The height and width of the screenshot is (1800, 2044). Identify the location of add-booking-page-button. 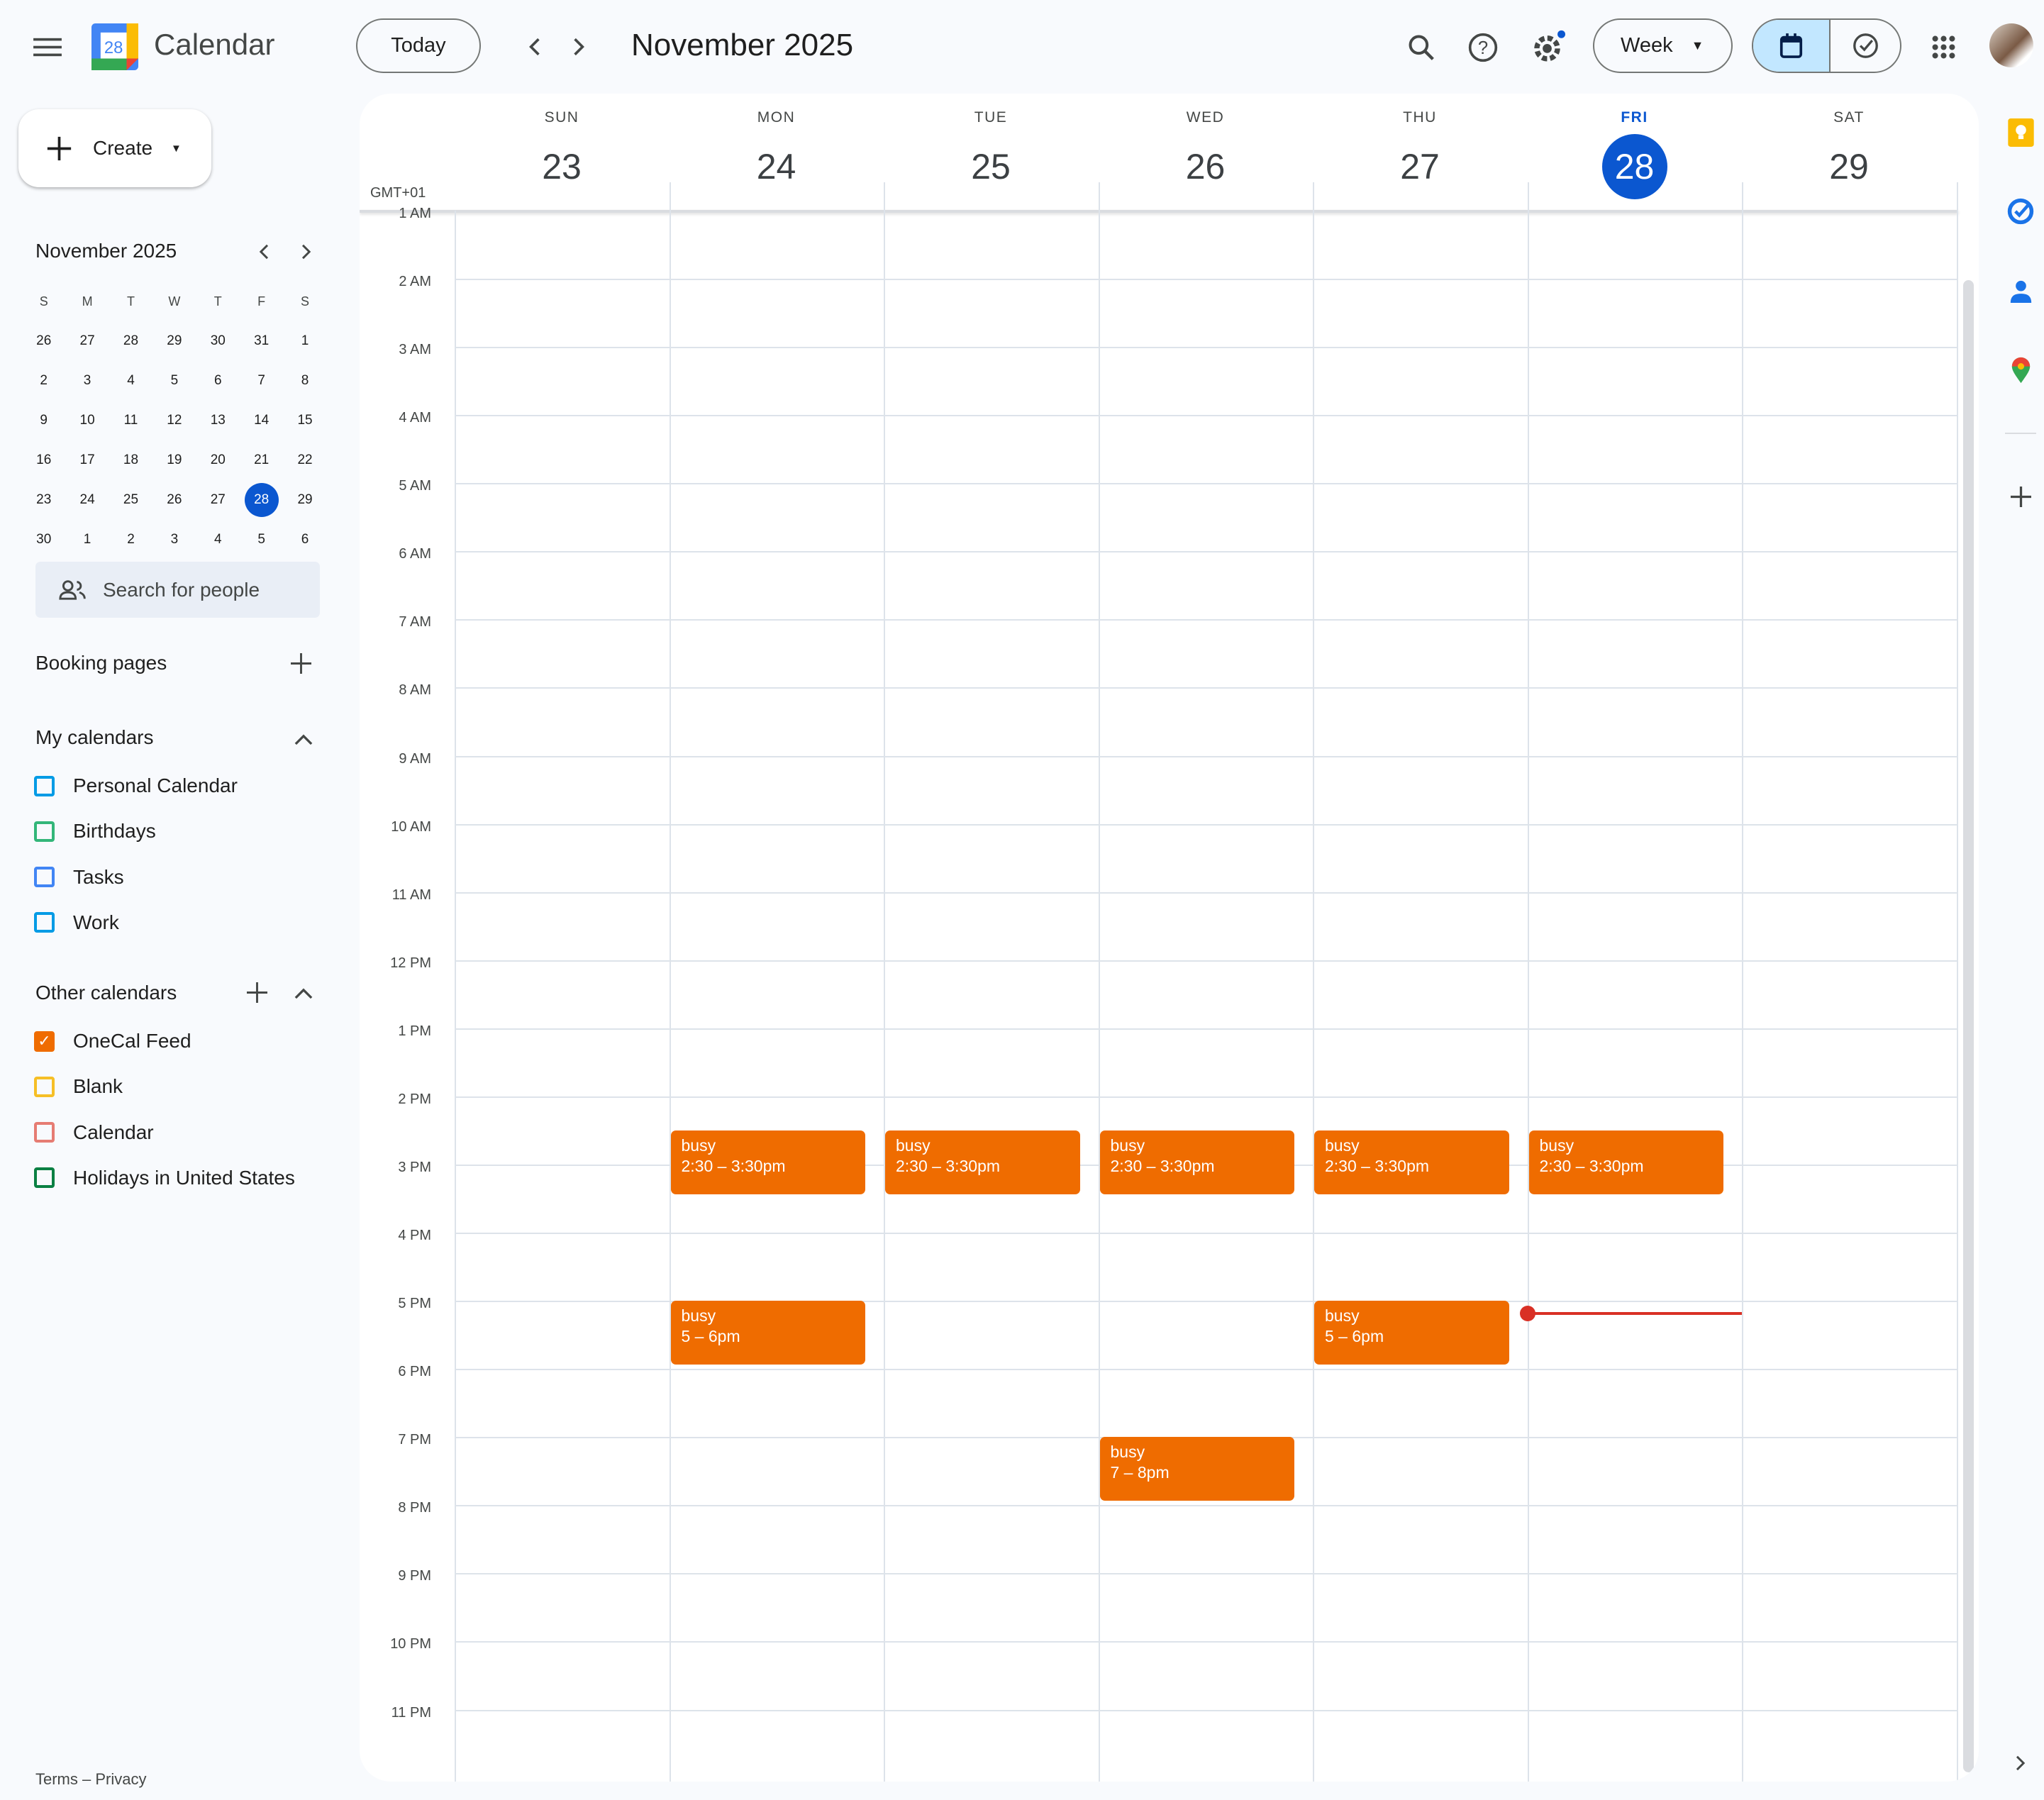
(301, 663).